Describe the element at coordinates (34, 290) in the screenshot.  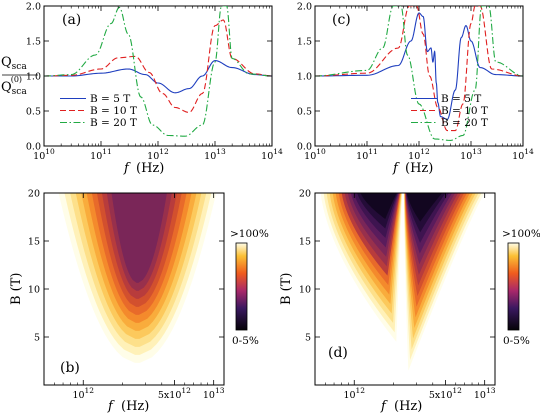
I see `y-tick-label-b: 10` at that location.